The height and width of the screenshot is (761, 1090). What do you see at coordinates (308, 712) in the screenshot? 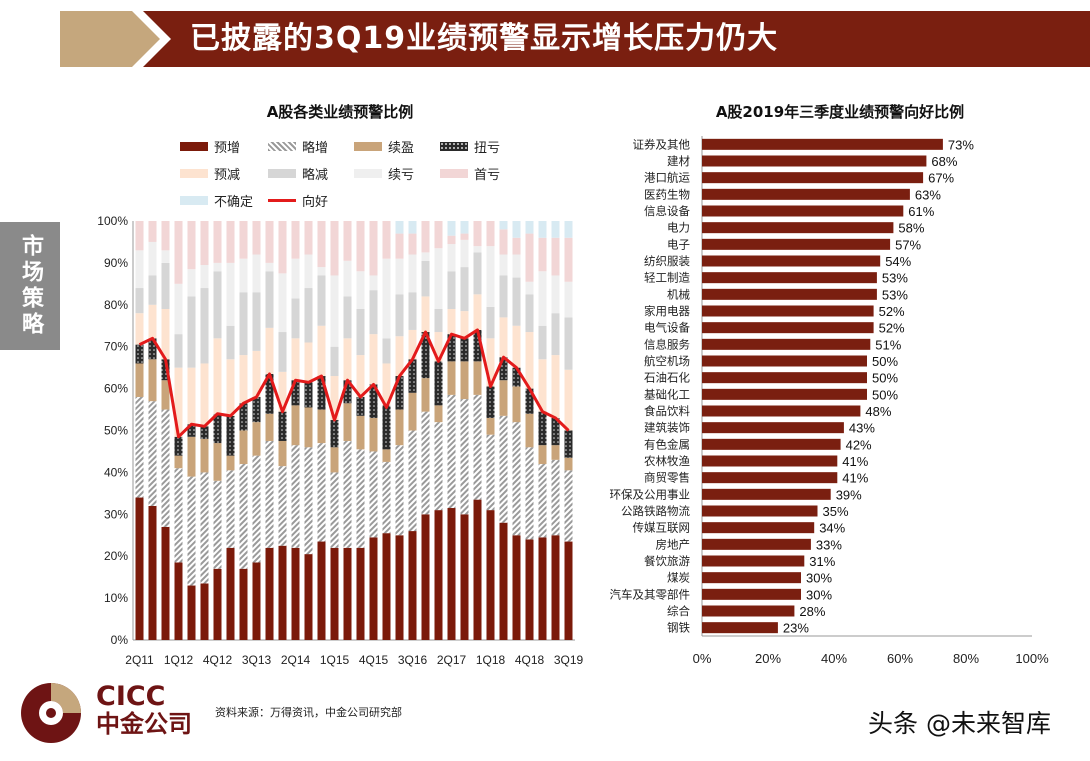
I see `source-note: 资料来源：万得资讯，中金公司研究部` at bounding box center [308, 712].